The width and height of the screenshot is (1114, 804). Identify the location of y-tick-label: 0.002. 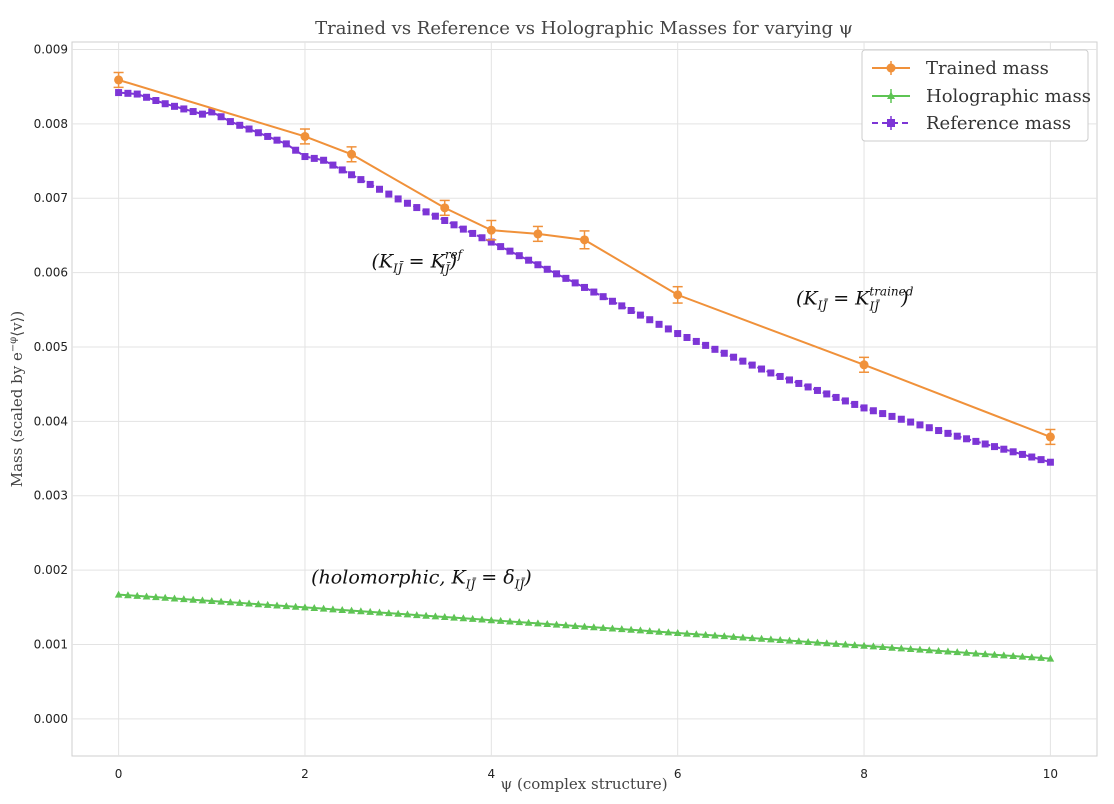
(51, 570).